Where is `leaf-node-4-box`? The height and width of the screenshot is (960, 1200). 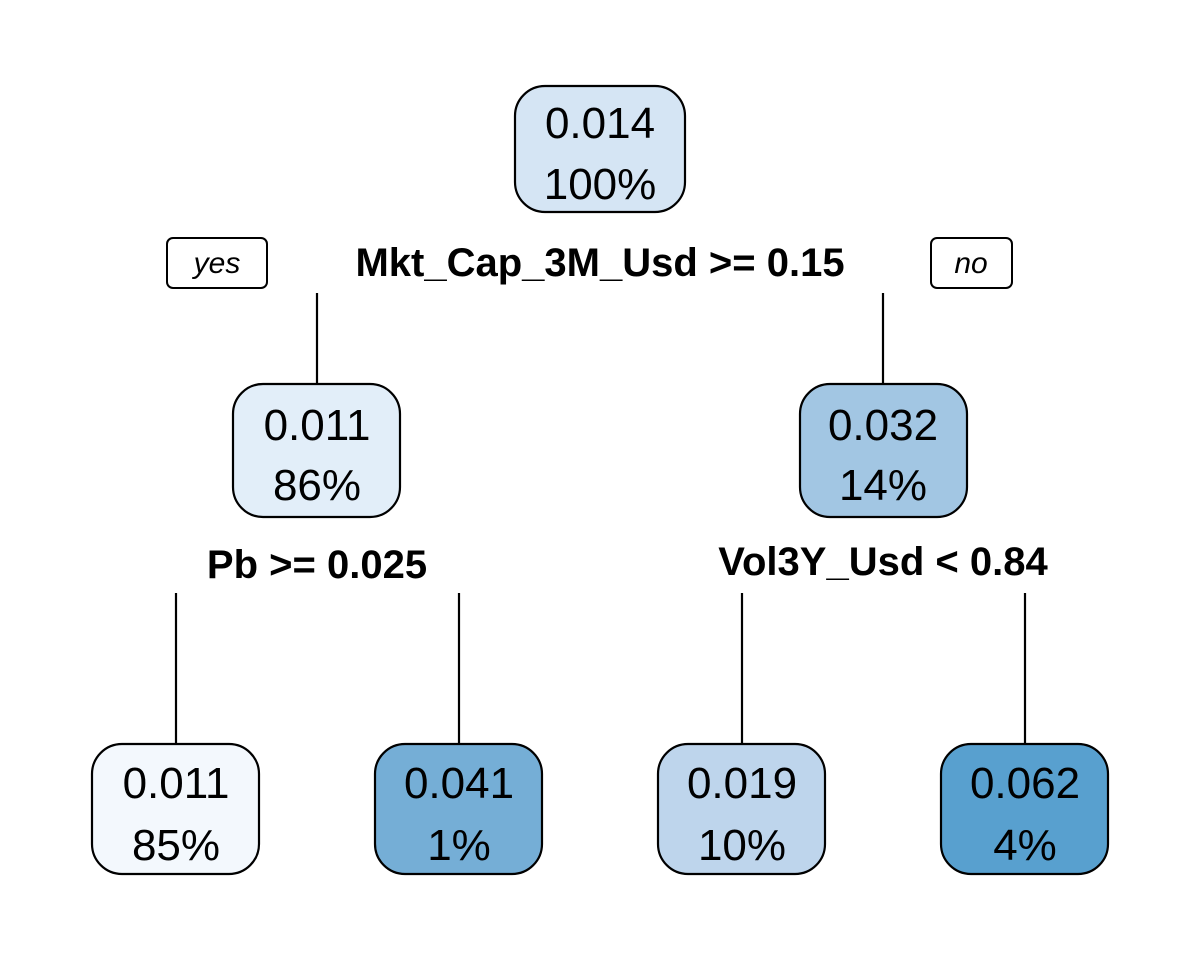 leaf-node-4-box is located at coordinates (1024, 809).